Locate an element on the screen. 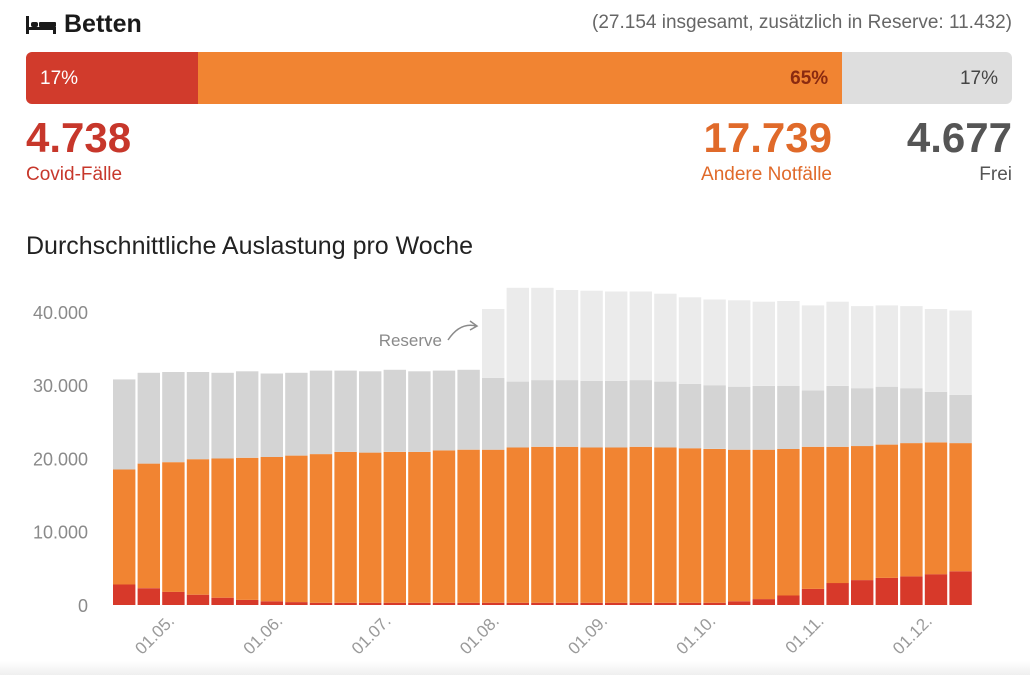 The width and height of the screenshot is (1030, 675). covid-label: Covid-Fälle is located at coordinates (74, 174).